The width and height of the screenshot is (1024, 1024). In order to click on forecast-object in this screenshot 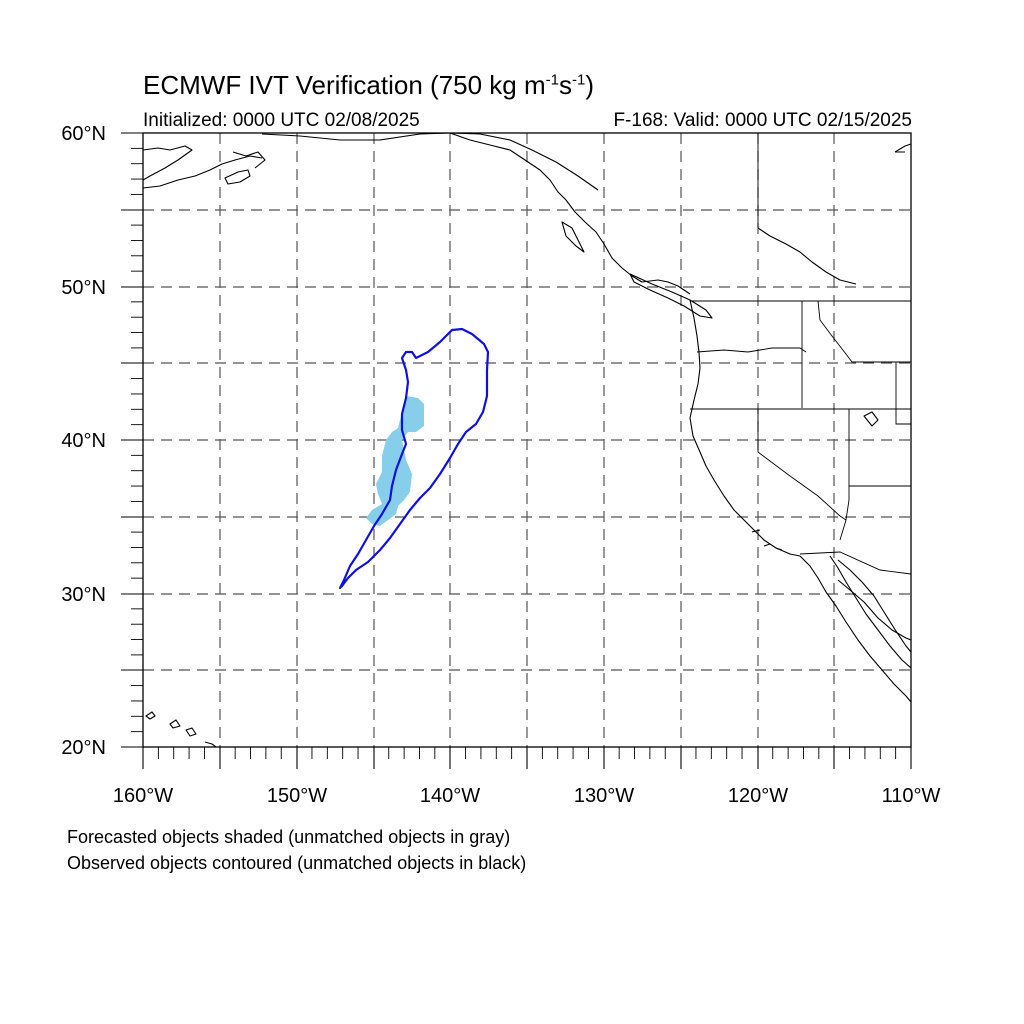, I will do `click(395, 461)`.